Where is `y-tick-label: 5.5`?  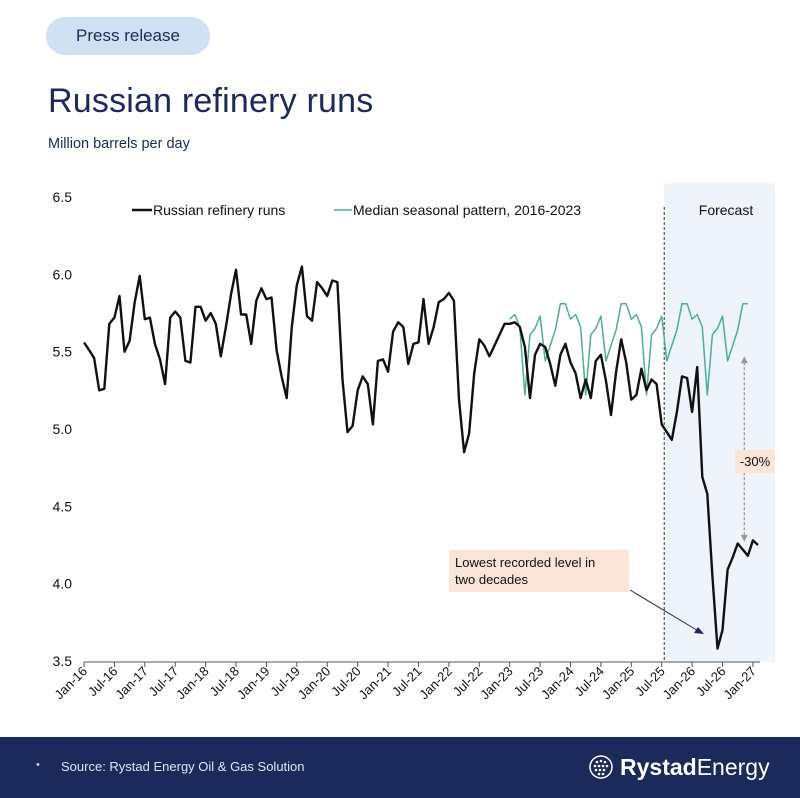
y-tick-label: 5.5 is located at coordinates (63, 352).